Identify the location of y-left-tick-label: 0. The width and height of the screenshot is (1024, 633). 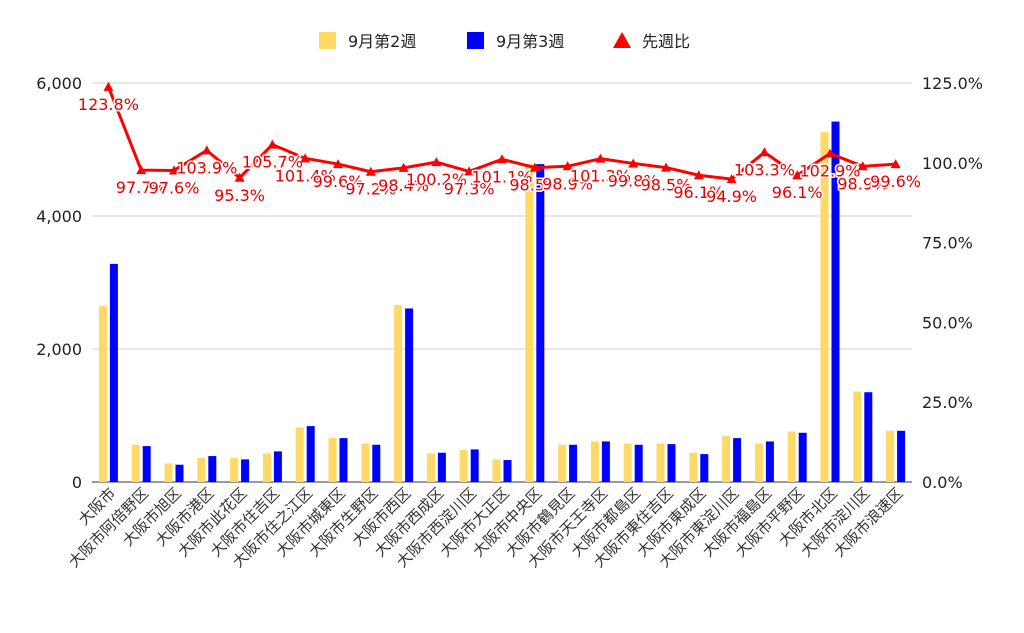
(77, 482).